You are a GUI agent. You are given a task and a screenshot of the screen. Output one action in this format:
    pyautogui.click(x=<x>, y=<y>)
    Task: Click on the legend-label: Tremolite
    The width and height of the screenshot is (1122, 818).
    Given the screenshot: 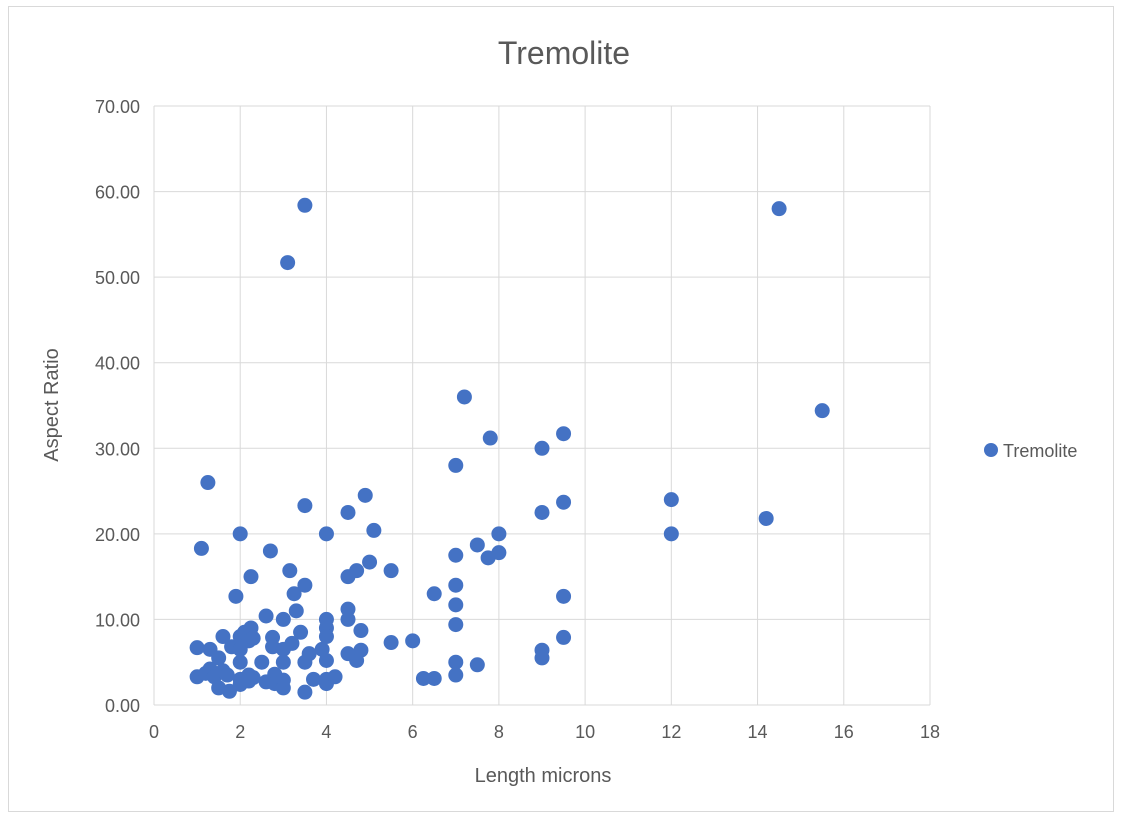 What is the action you would take?
    pyautogui.click(x=1040, y=451)
    